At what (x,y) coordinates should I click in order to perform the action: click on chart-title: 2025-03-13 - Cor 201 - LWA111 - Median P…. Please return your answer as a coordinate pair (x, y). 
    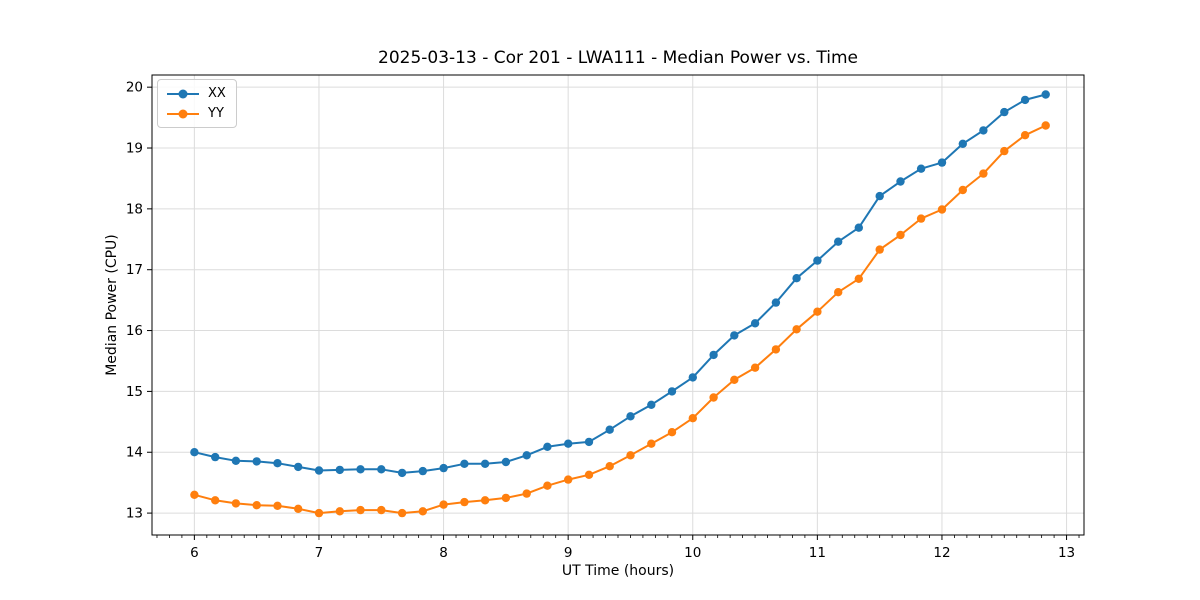
    Looking at the image, I should click on (618, 58).